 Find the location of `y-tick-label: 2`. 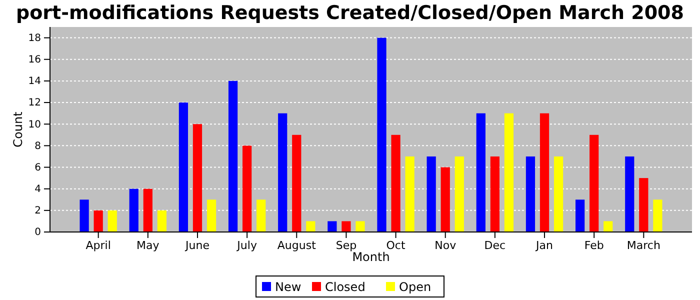

y-tick-label: 2 is located at coordinates (37, 211).